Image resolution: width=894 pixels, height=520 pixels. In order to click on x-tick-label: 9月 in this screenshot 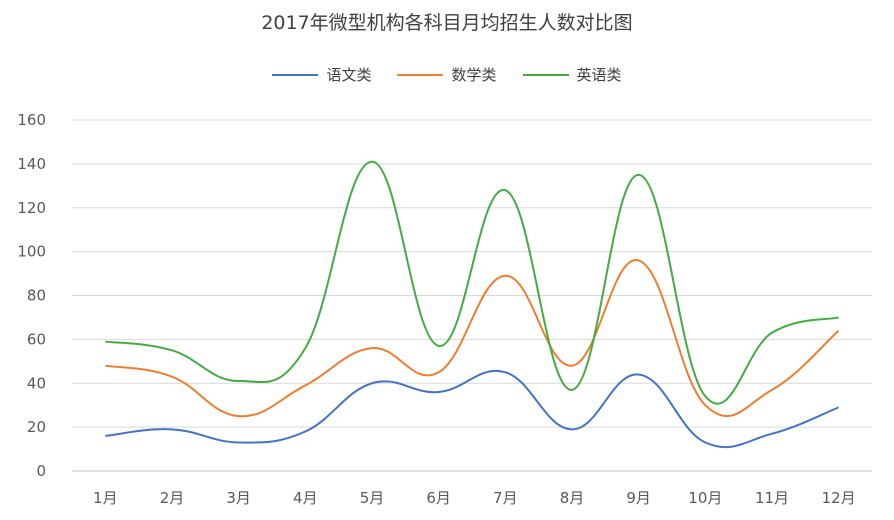, I will do `click(638, 498)`.